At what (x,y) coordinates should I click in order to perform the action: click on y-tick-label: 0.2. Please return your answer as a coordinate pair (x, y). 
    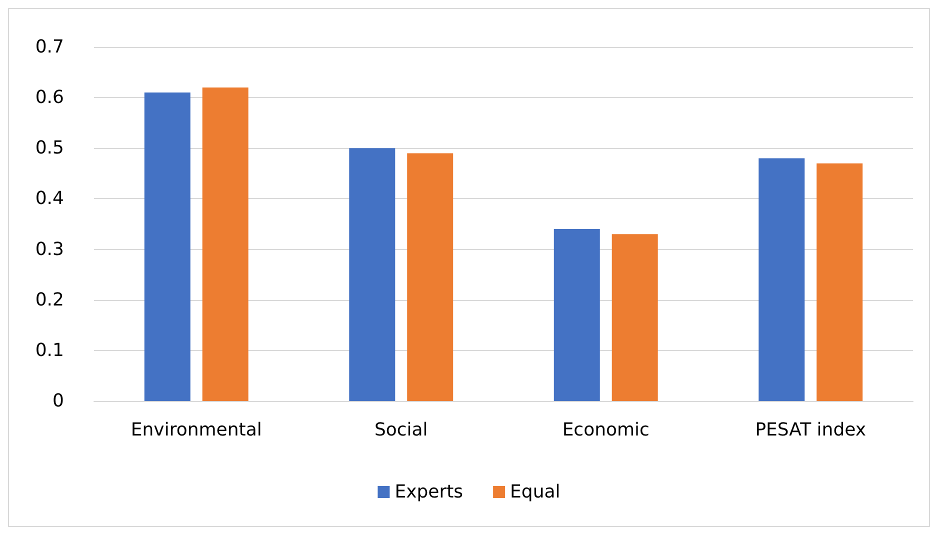
    Looking at the image, I should click on (49, 299).